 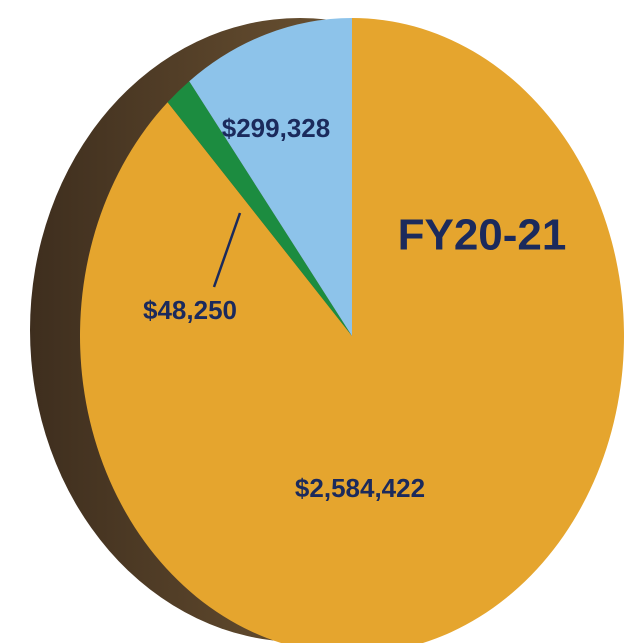 What do you see at coordinates (360, 488) in the screenshot?
I see `data-label: $2,584,422` at bounding box center [360, 488].